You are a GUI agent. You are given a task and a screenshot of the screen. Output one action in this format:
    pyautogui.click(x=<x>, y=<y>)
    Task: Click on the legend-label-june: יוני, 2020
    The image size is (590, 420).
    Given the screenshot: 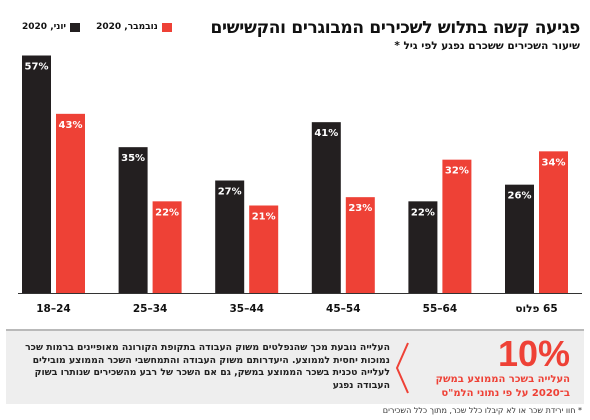 What is the action you would take?
    pyautogui.click(x=44, y=27)
    